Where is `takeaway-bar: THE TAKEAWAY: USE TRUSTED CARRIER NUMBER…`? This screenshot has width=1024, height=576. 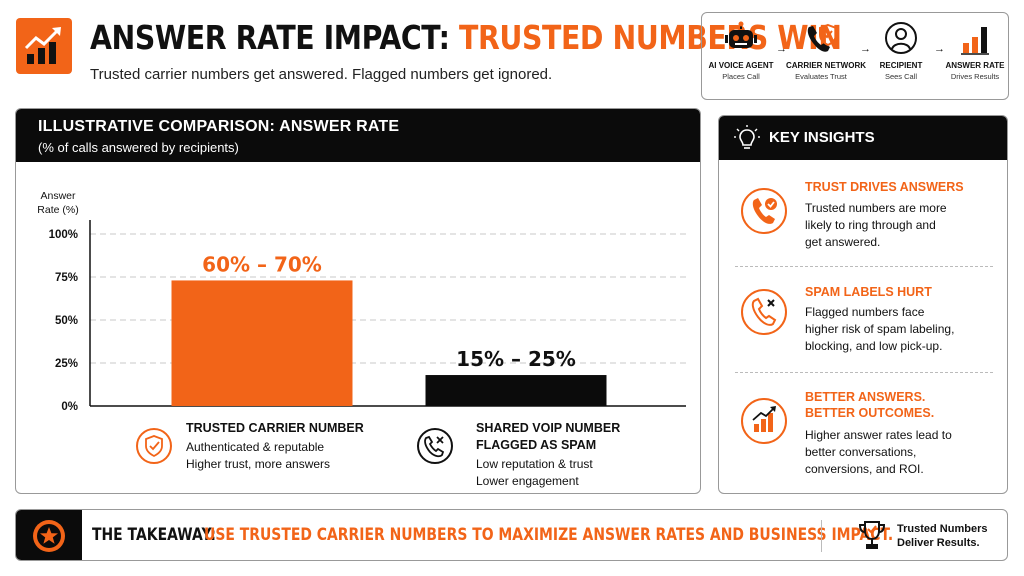
takeaway-bar: THE TAKEAWAY: USE TRUSTED CARRIER NUMBER… is located at coordinates (511, 535).